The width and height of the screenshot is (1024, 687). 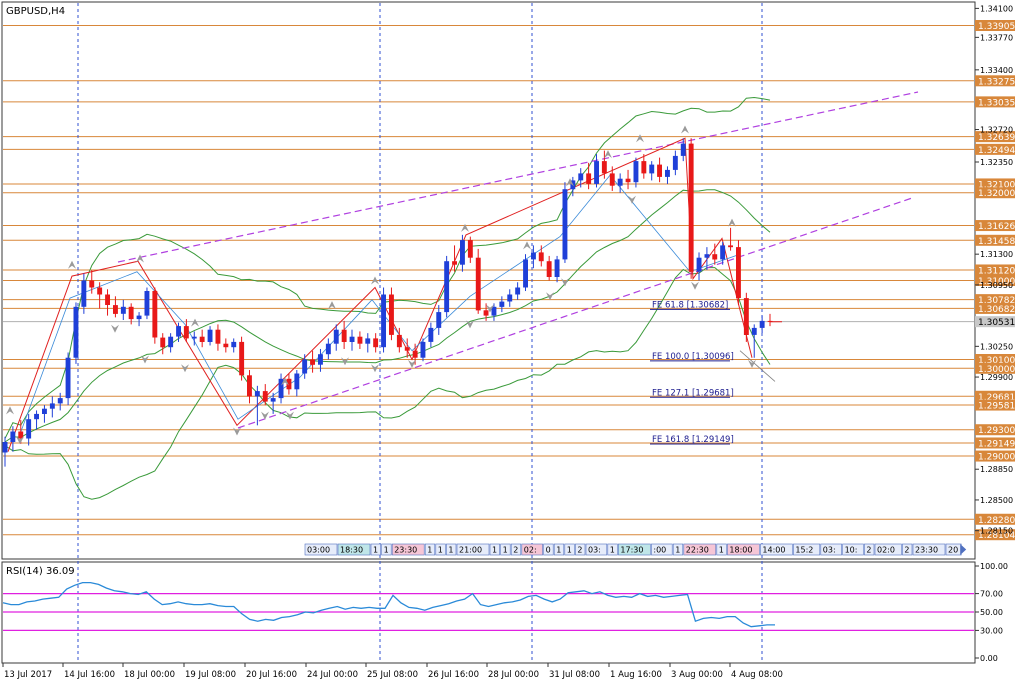 What do you see at coordinates (757, 366) in the screenshot?
I see `projection-line` at bounding box center [757, 366].